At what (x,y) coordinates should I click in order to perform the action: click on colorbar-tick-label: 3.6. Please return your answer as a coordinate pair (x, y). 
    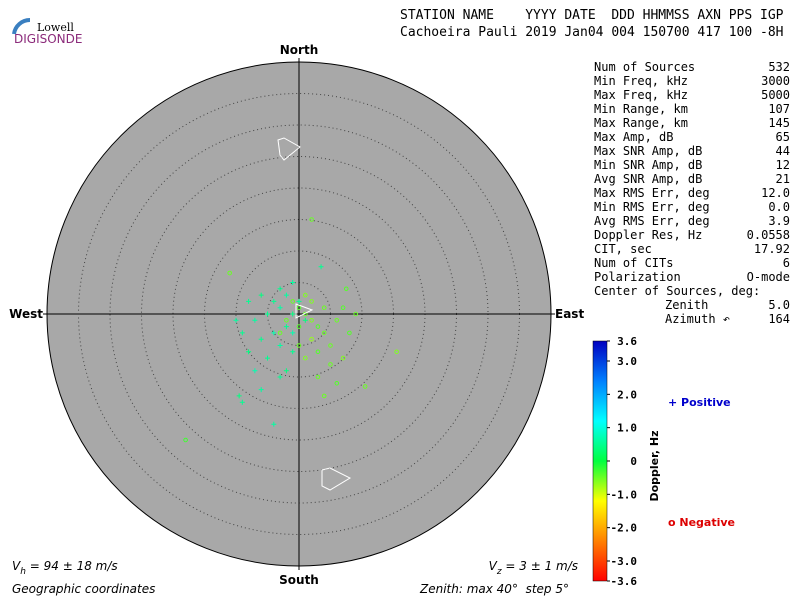
    Looking at the image, I should click on (627, 341).